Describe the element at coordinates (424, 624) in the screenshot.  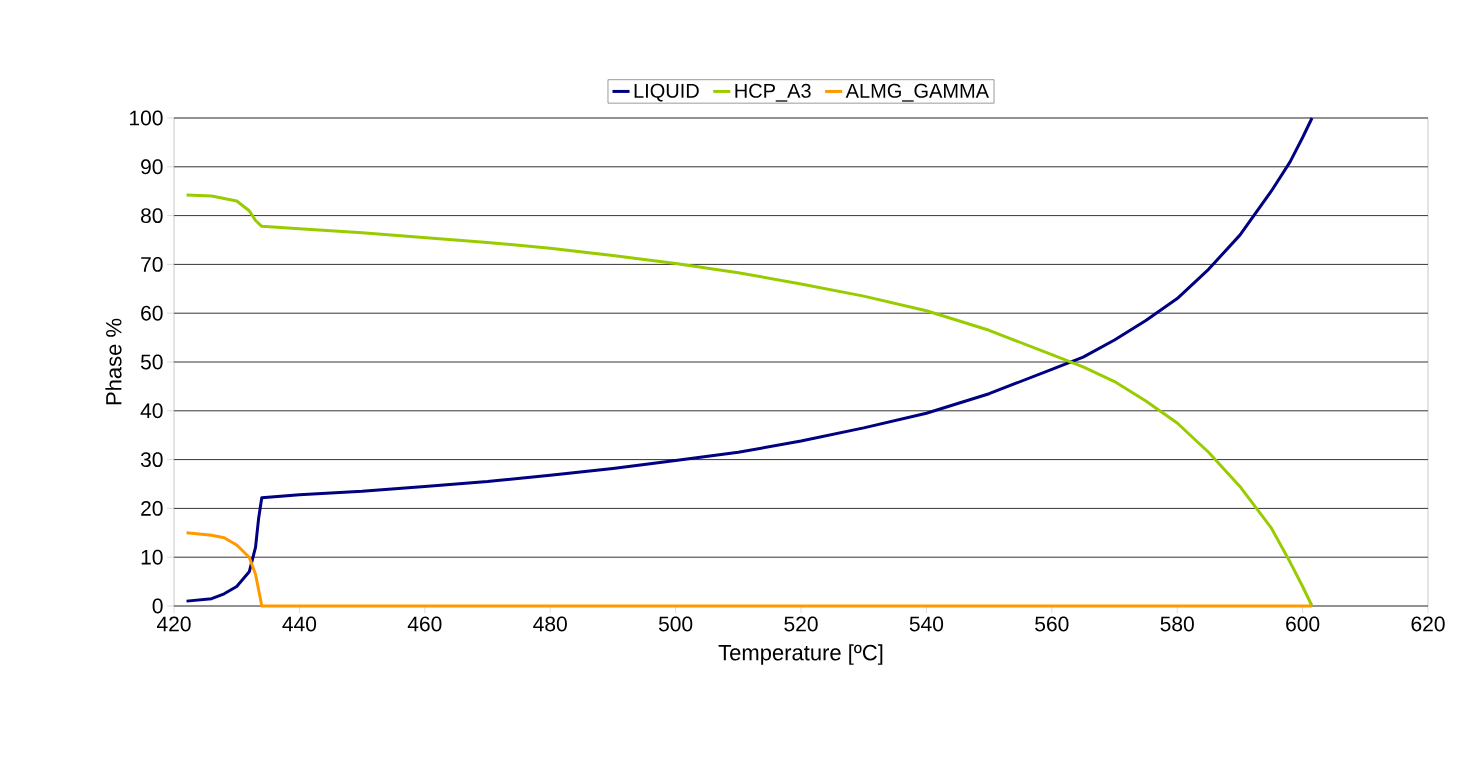
I see `x-tick-label: 460` at that location.